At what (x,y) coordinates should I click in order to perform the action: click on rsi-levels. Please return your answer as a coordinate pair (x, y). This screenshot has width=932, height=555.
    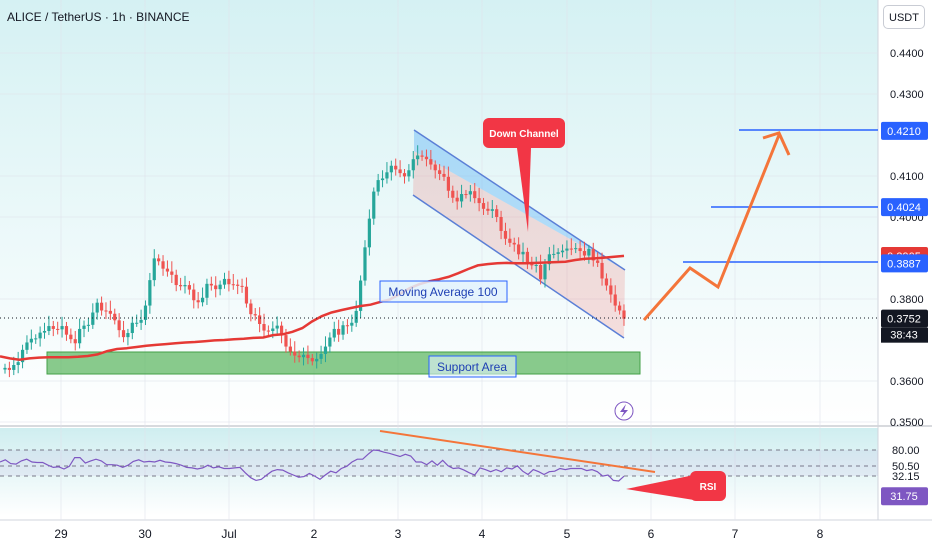
    Looking at the image, I should click on (439, 463).